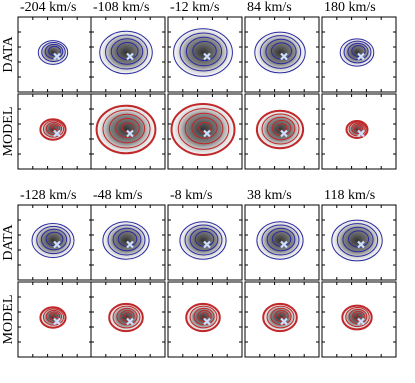 The width and height of the screenshot is (415, 383). What do you see at coordinates (269, 195) in the screenshot?
I see `velocity-label: 38 km/s` at bounding box center [269, 195].